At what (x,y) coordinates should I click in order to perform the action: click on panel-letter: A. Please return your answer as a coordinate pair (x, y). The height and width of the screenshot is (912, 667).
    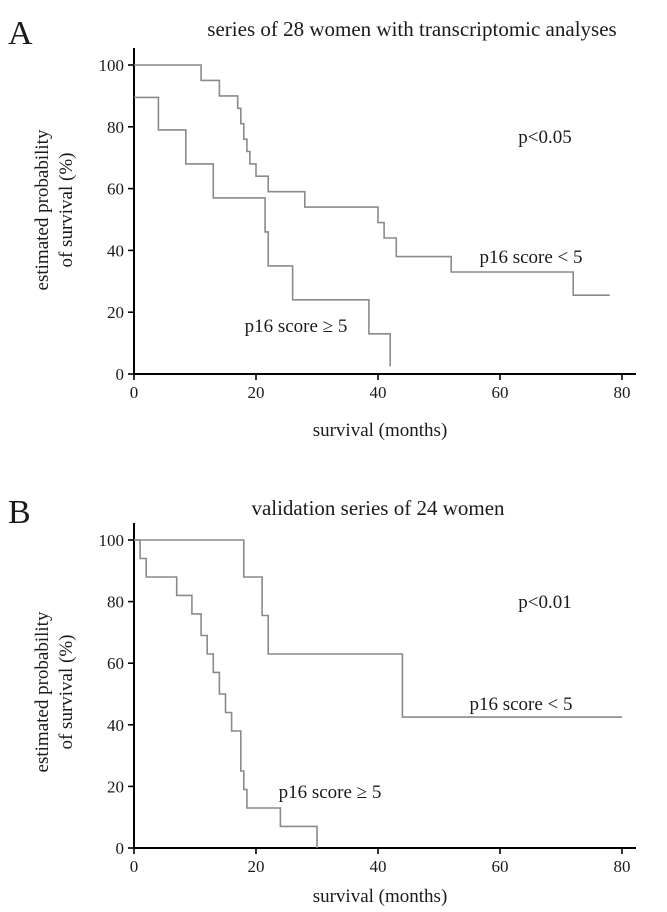
    Looking at the image, I should click on (20, 33).